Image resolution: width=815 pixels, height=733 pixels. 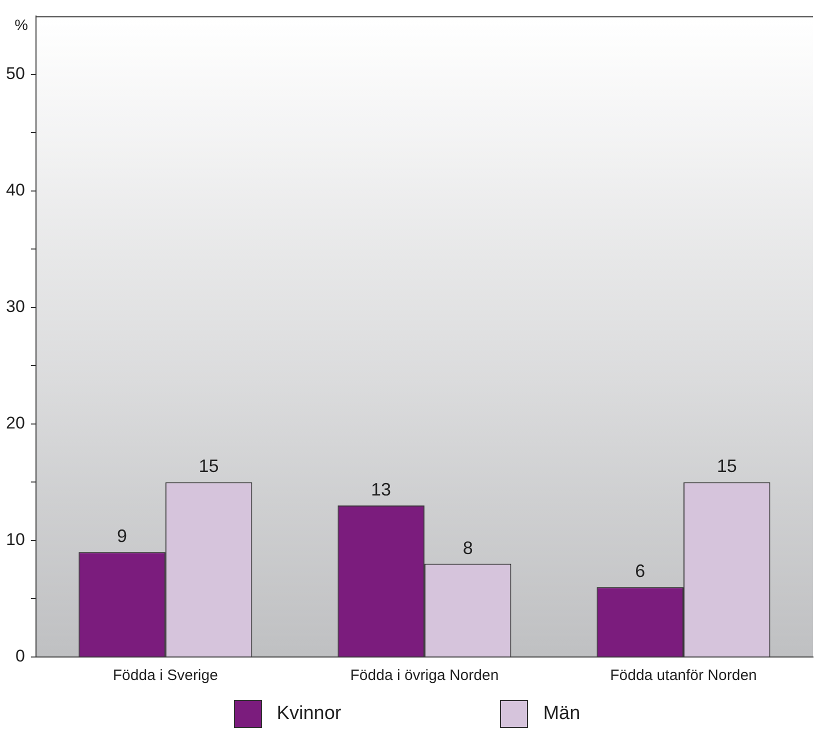 What do you see at coordinates (424, 675) in the screenshot?
I see `x-tick-label: Födda i övriga Norden` at bounding box center [424, 675].